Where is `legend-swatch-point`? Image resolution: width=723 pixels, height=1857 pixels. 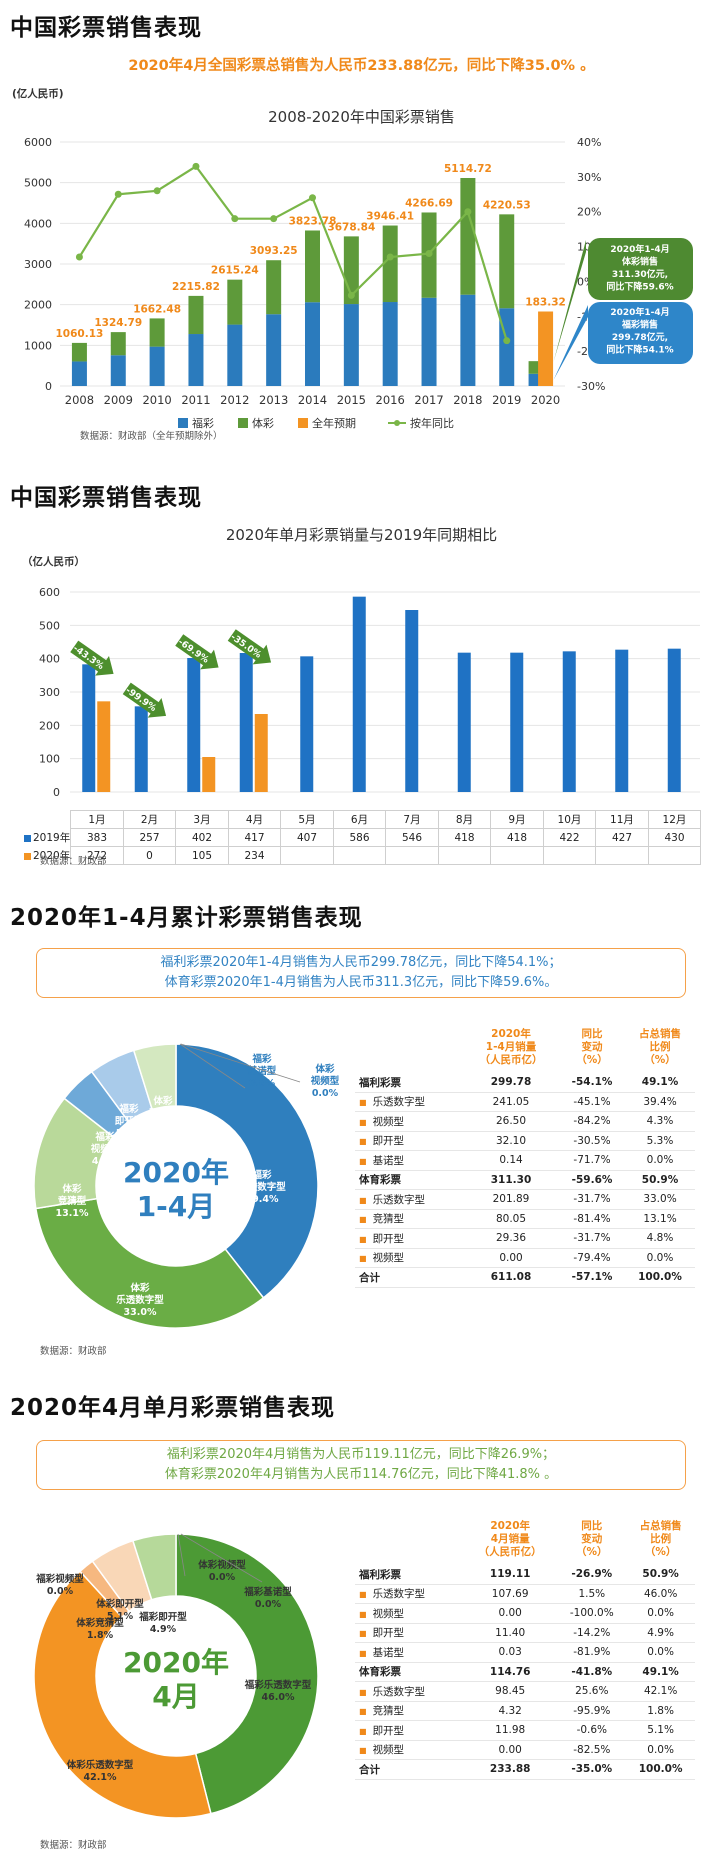
legend-swatch-point is located at coordinates (397, 423).